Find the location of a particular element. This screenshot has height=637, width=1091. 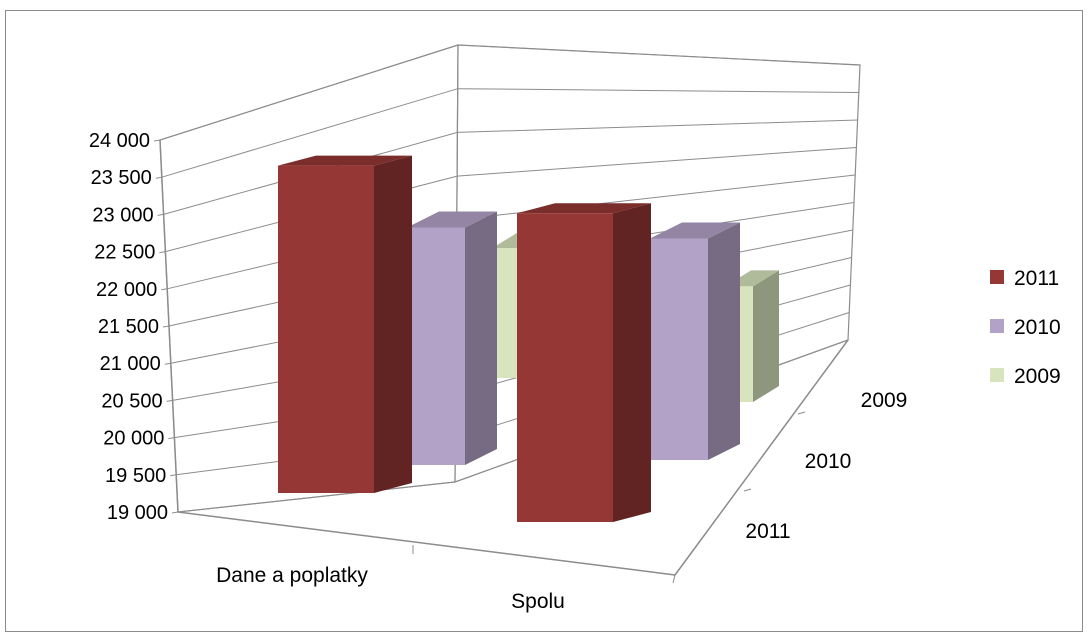

legend-item-2010: 2010 is located at coordinates (1025, 327).